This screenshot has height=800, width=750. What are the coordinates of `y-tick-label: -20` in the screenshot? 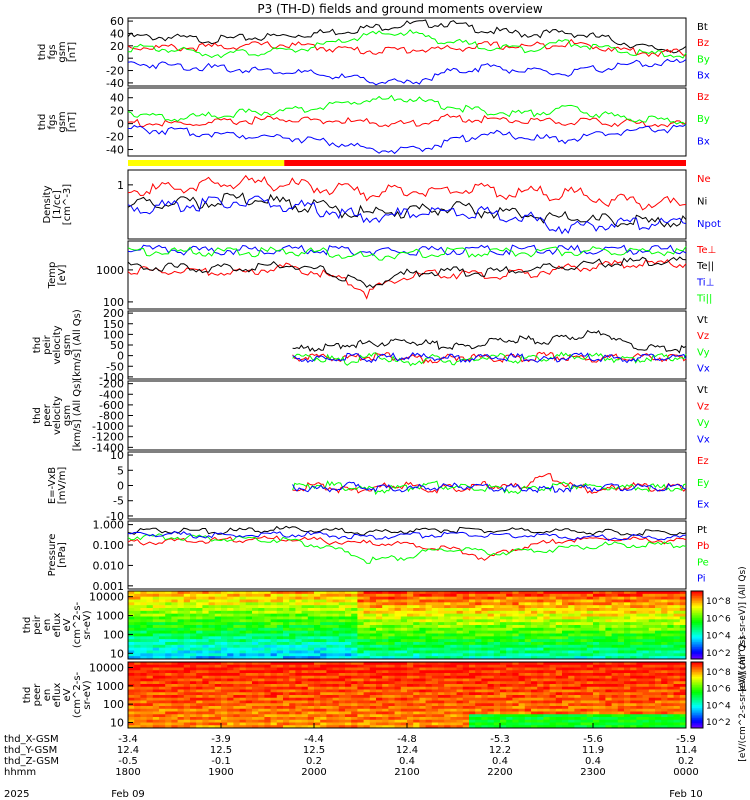 It's located at (115, 71).